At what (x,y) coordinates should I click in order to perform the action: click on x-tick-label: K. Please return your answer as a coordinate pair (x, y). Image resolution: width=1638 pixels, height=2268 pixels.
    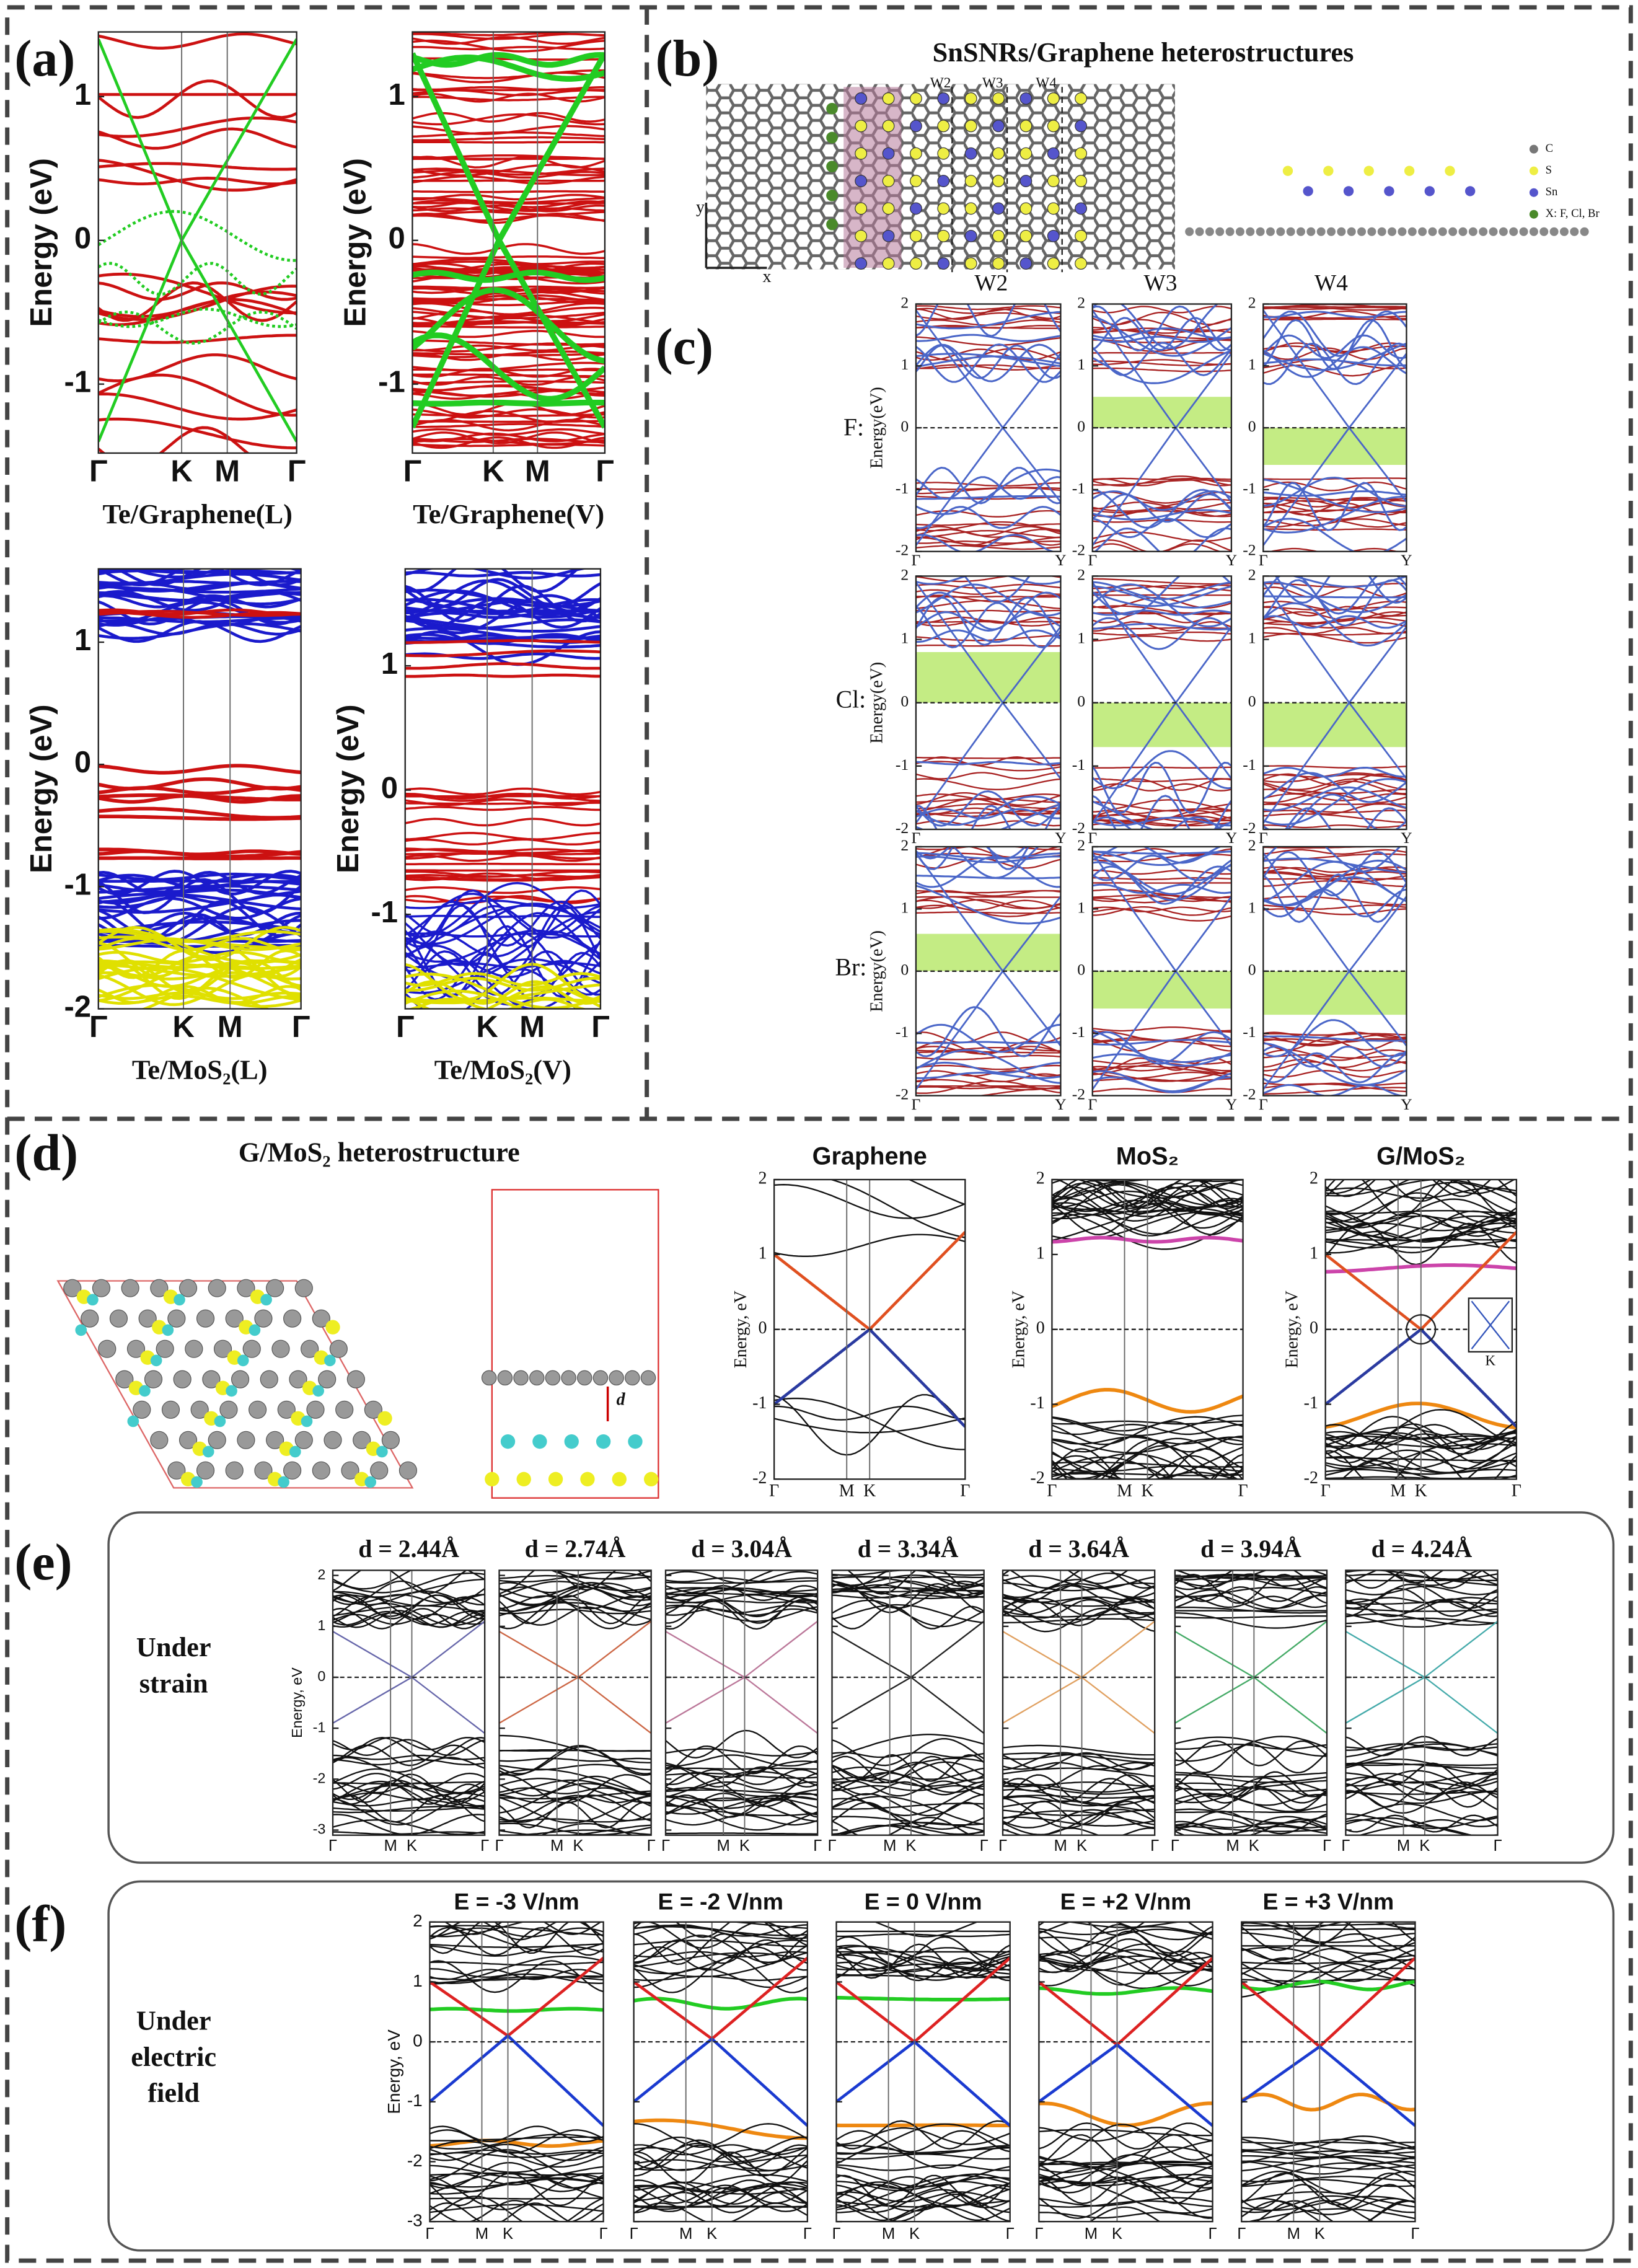
    Looking at the image, I should click on (1424, 1846).